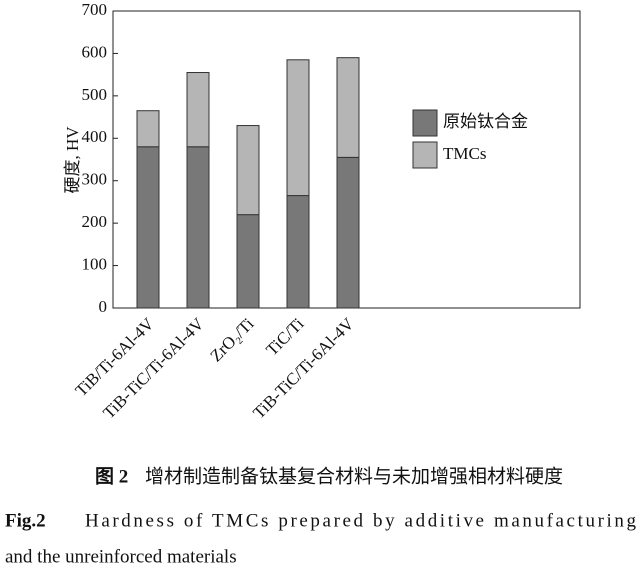 The image size is (641, 579). I want to click on caption-label: 图 2, so click(111, 476).